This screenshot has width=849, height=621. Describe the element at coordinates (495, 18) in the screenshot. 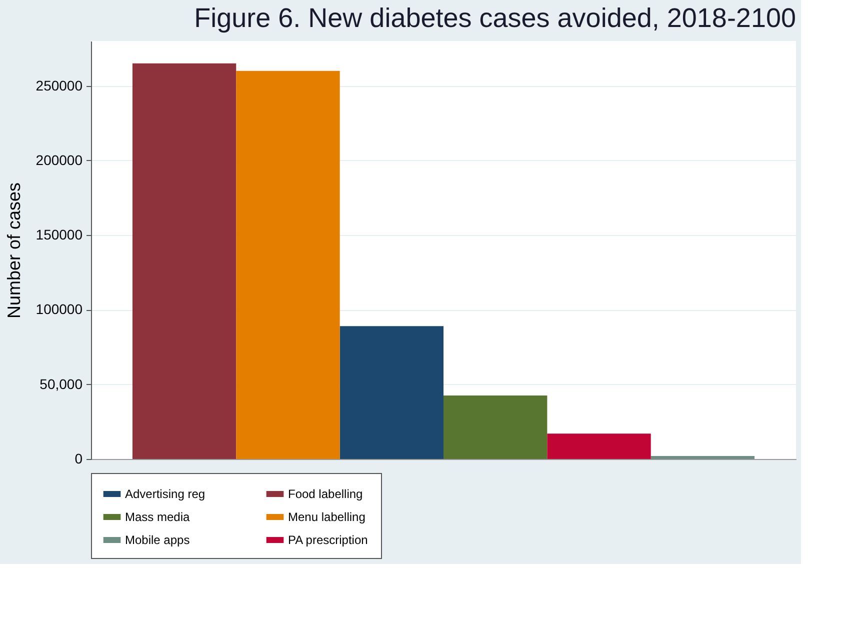

I see `chart-title: Figure 6. New diabetes cases avoided, 2018-2100` at that location.